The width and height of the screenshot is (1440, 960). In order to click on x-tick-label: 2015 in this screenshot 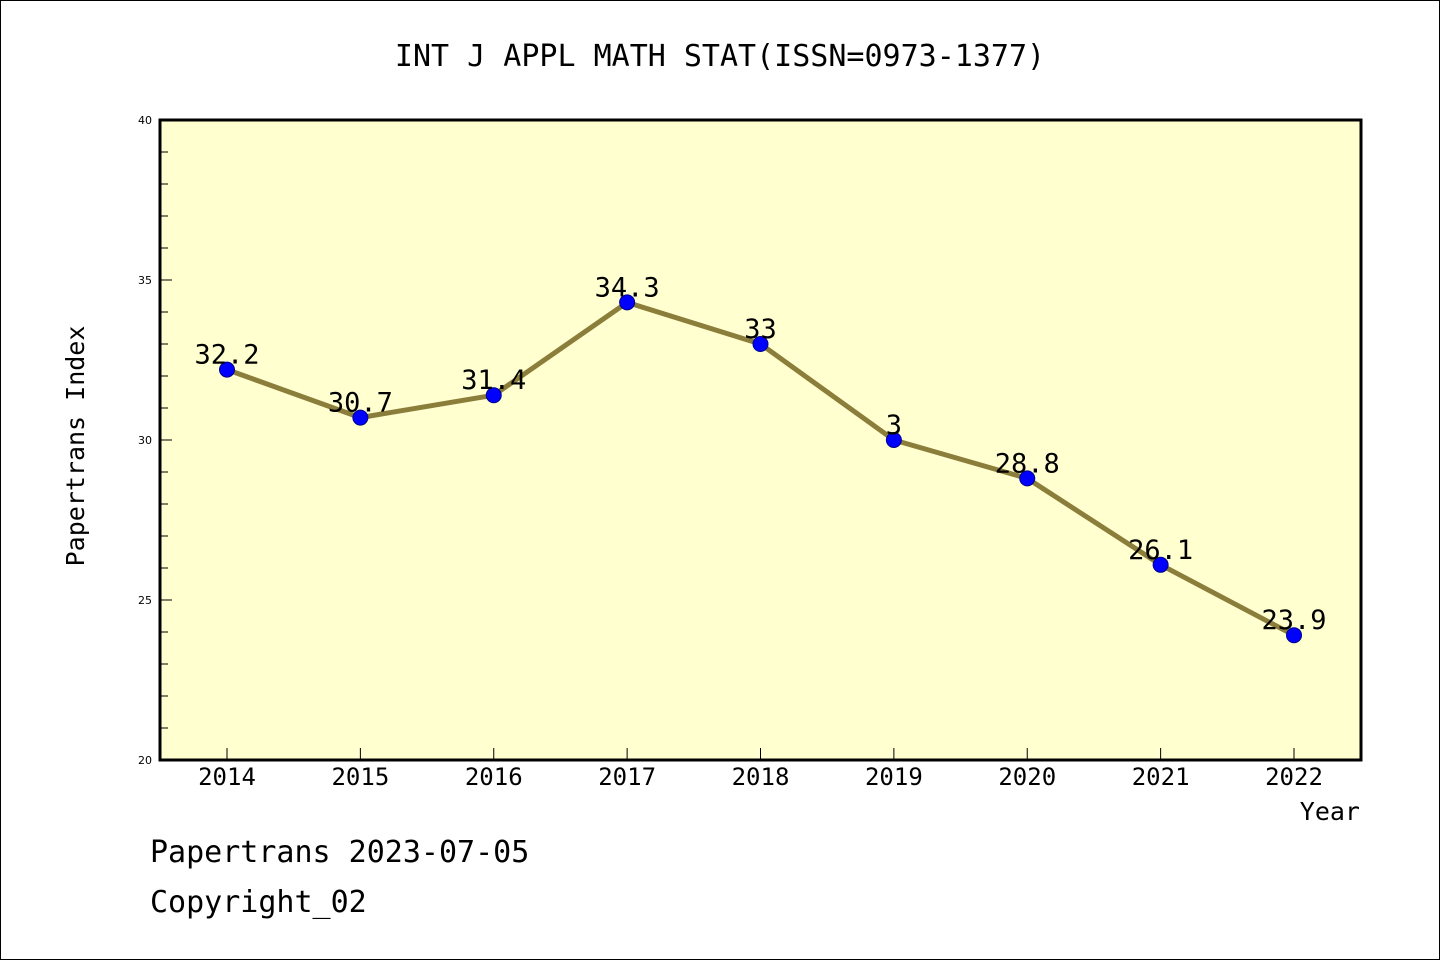, I will do `click(360, 777)`.